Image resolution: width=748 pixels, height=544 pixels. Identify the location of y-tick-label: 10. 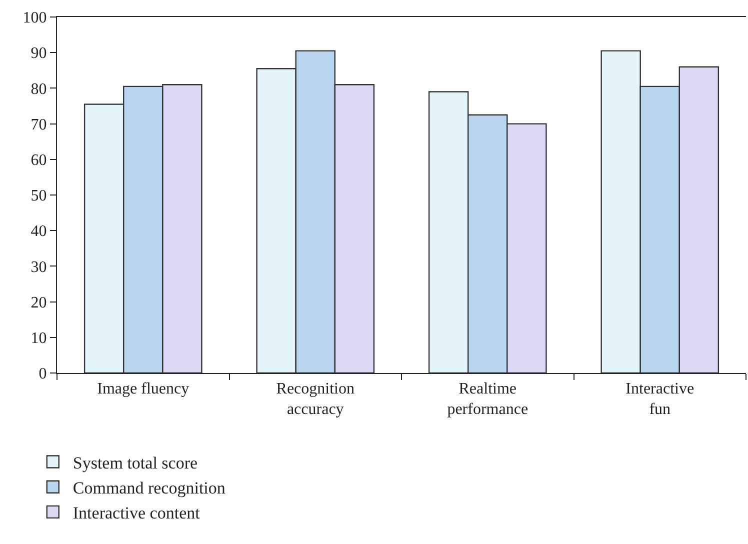
(38, 338).